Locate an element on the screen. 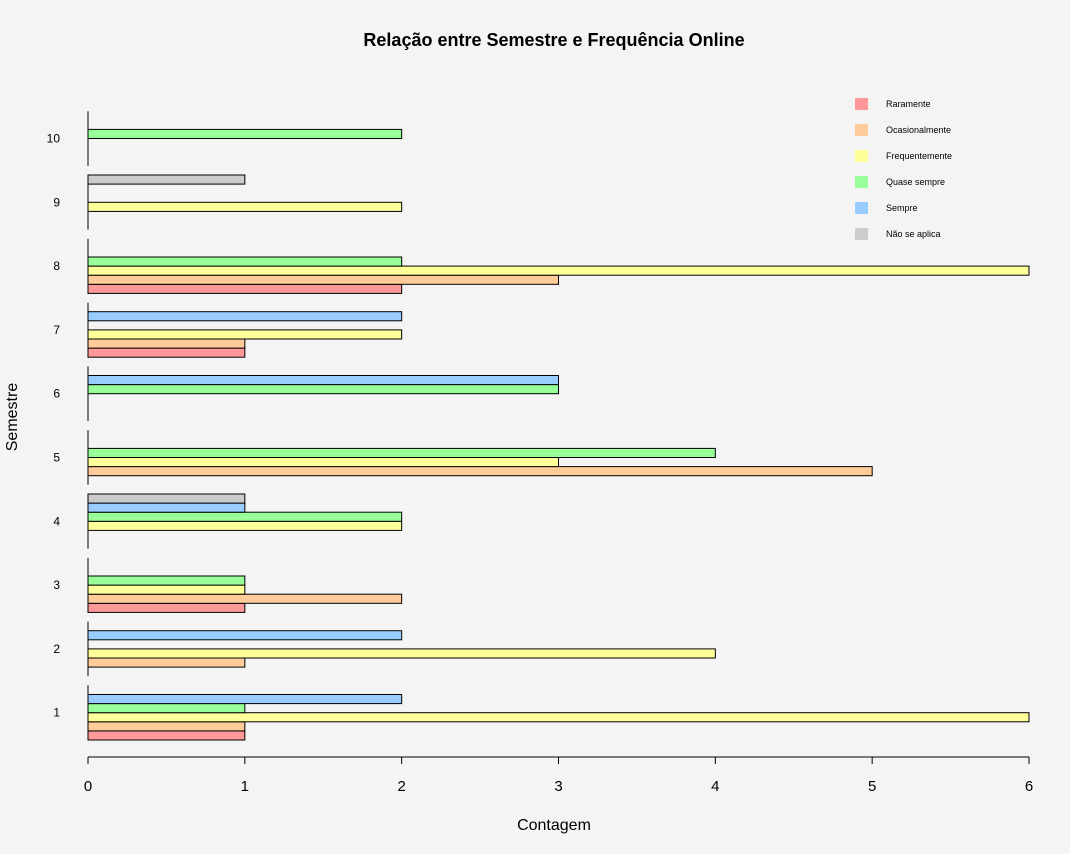 Image resolution: width=1070 pixels, height=854 pixels. x-tick-label: 3 is located at coordinates (558, 786).